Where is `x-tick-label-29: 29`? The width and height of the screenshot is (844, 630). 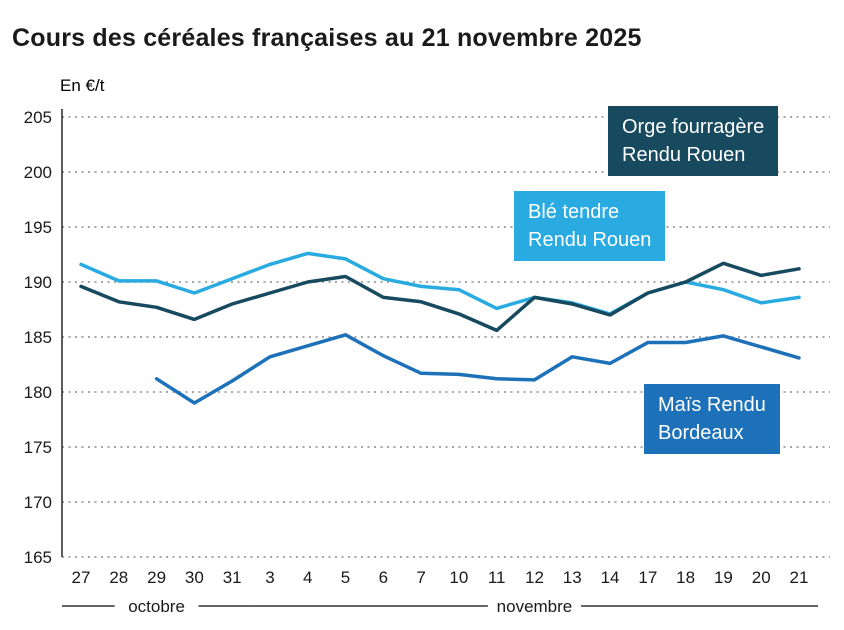 x-tick-label-29: 29 is located at coordinates (156, 577).